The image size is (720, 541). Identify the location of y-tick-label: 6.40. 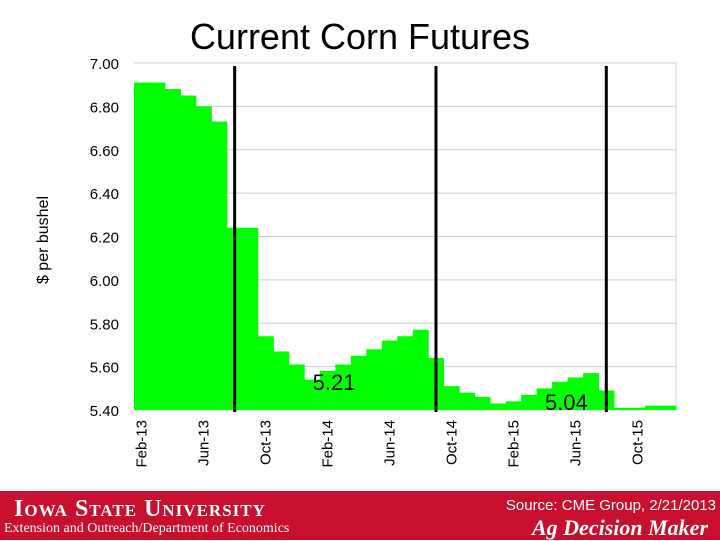
(104, 194).